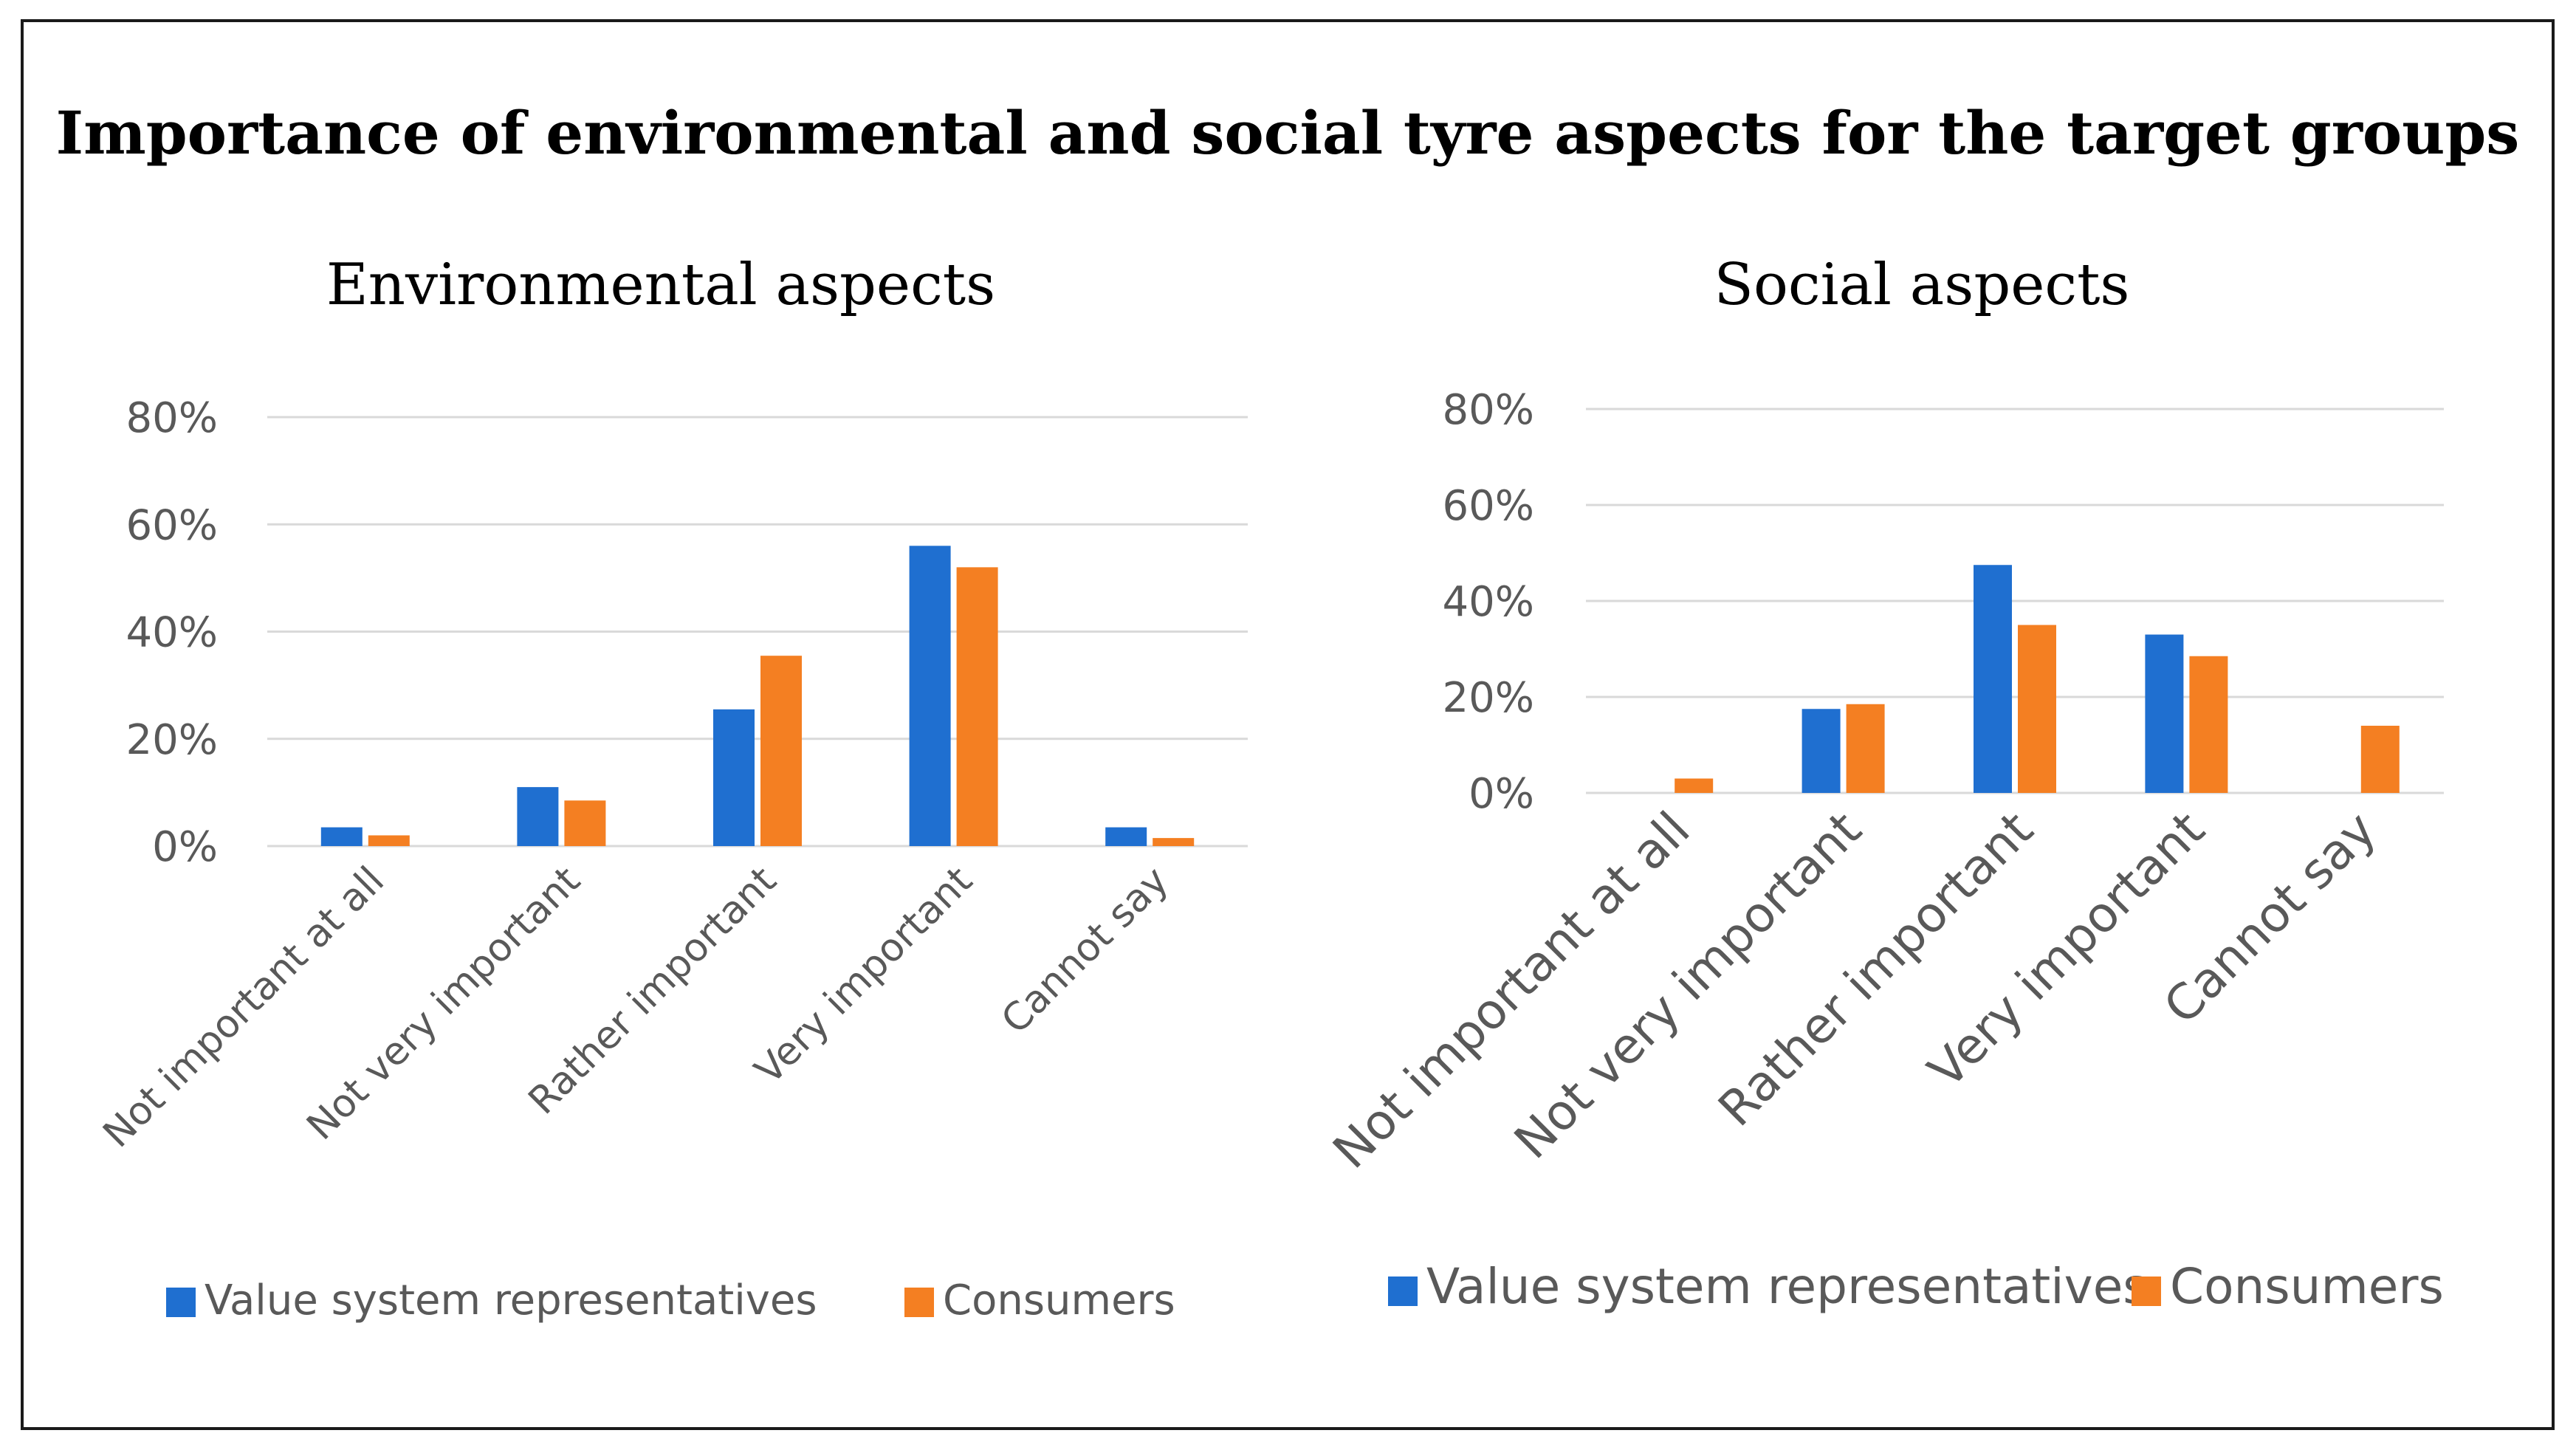 The height and width of the screenshot is (1450, 2576). Describe the element at coordinates (919, 1302) in the screenshot. I see `env-legend-swatch-consumers` at that location.